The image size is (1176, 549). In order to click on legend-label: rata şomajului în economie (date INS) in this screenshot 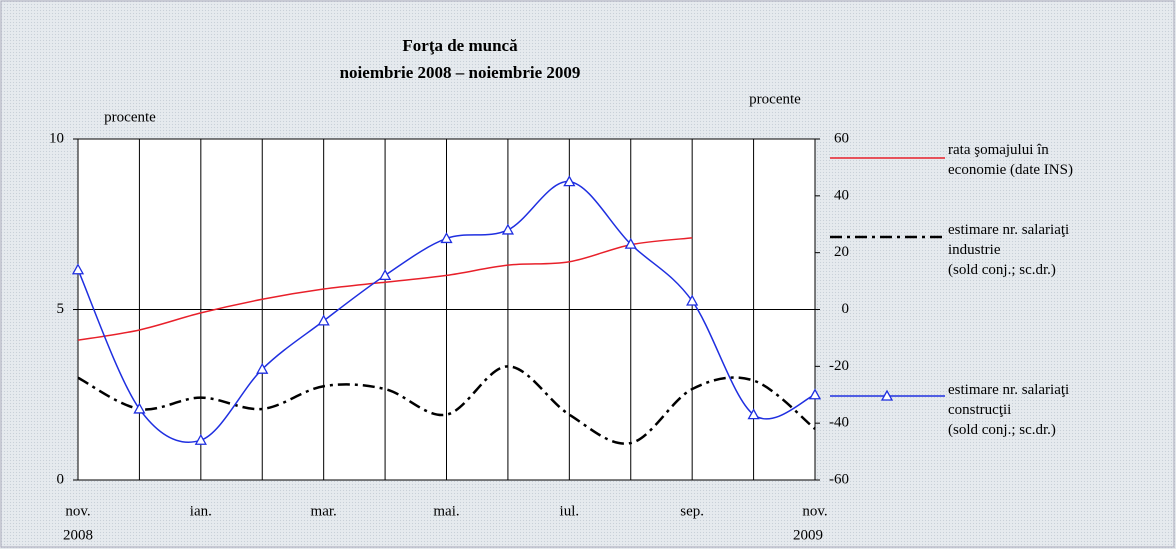, I will do `click(1010, 160)`.